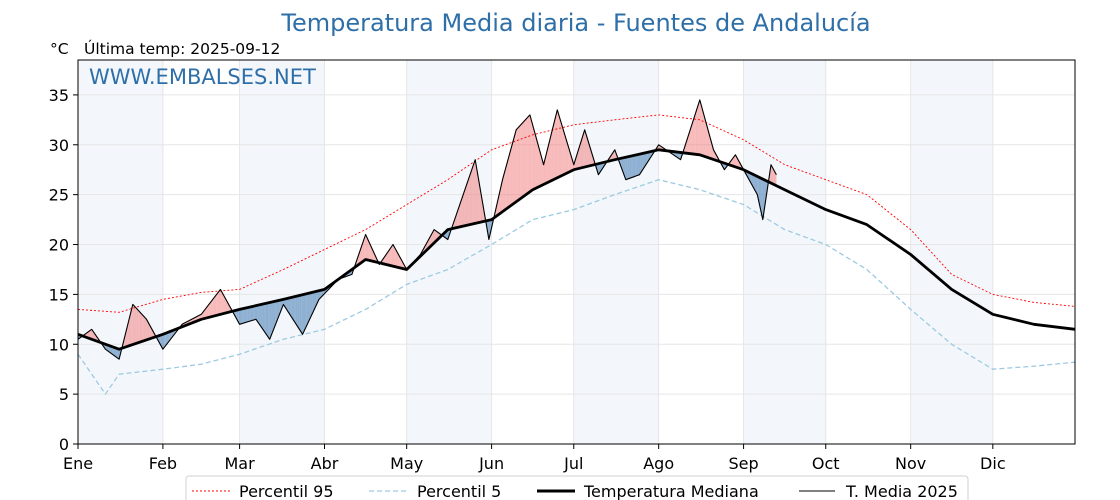 This screenshot has height=500, width=1120. What do you see at coordinates (534, 458) in the screenshot?
I see `x-axis: Ene Feb Mar Abr May Jun Jul Ago Sep Oct Nov Dic` at bounding box center [534, 458].